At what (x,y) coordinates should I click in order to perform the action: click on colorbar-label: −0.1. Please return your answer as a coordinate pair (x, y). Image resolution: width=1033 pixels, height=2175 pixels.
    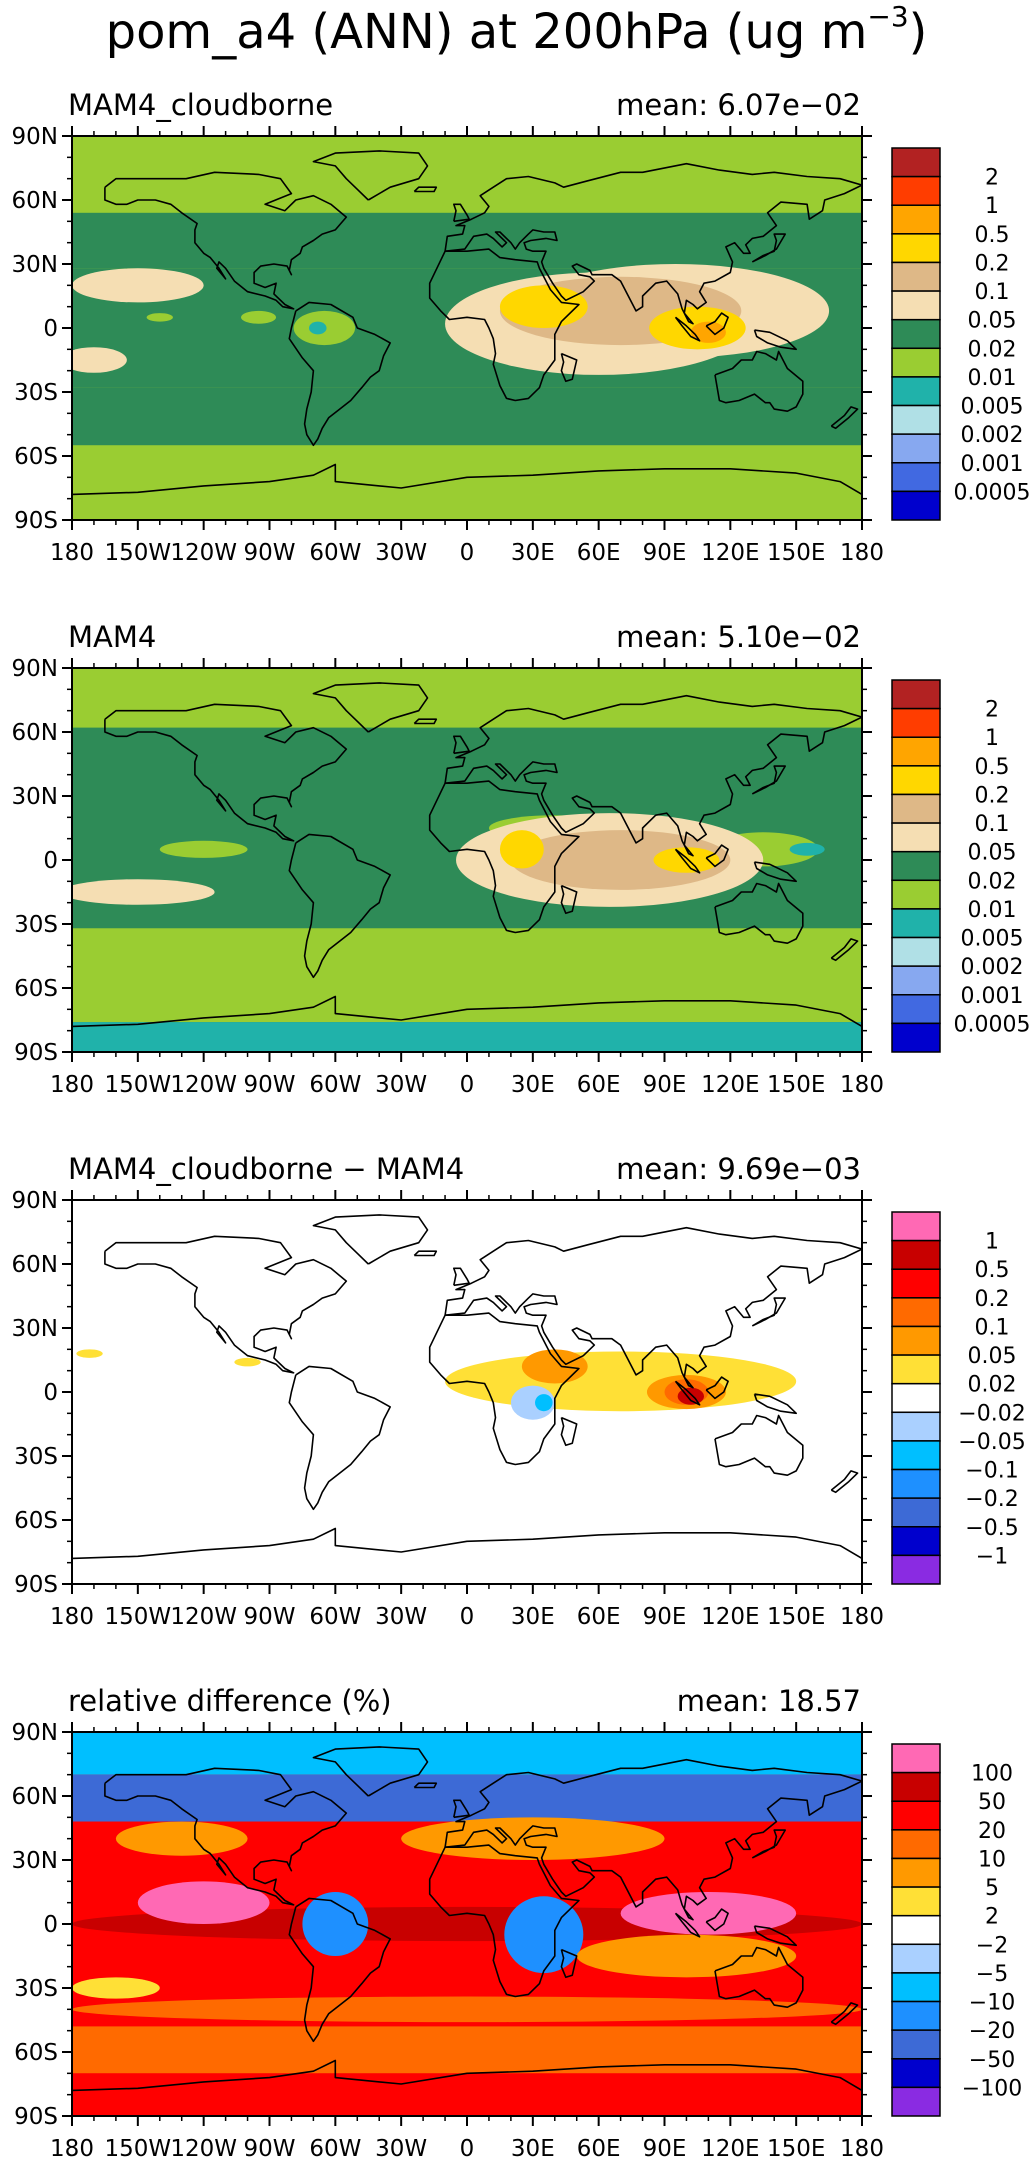
    Looking at the image, I should click on (991, 1471).